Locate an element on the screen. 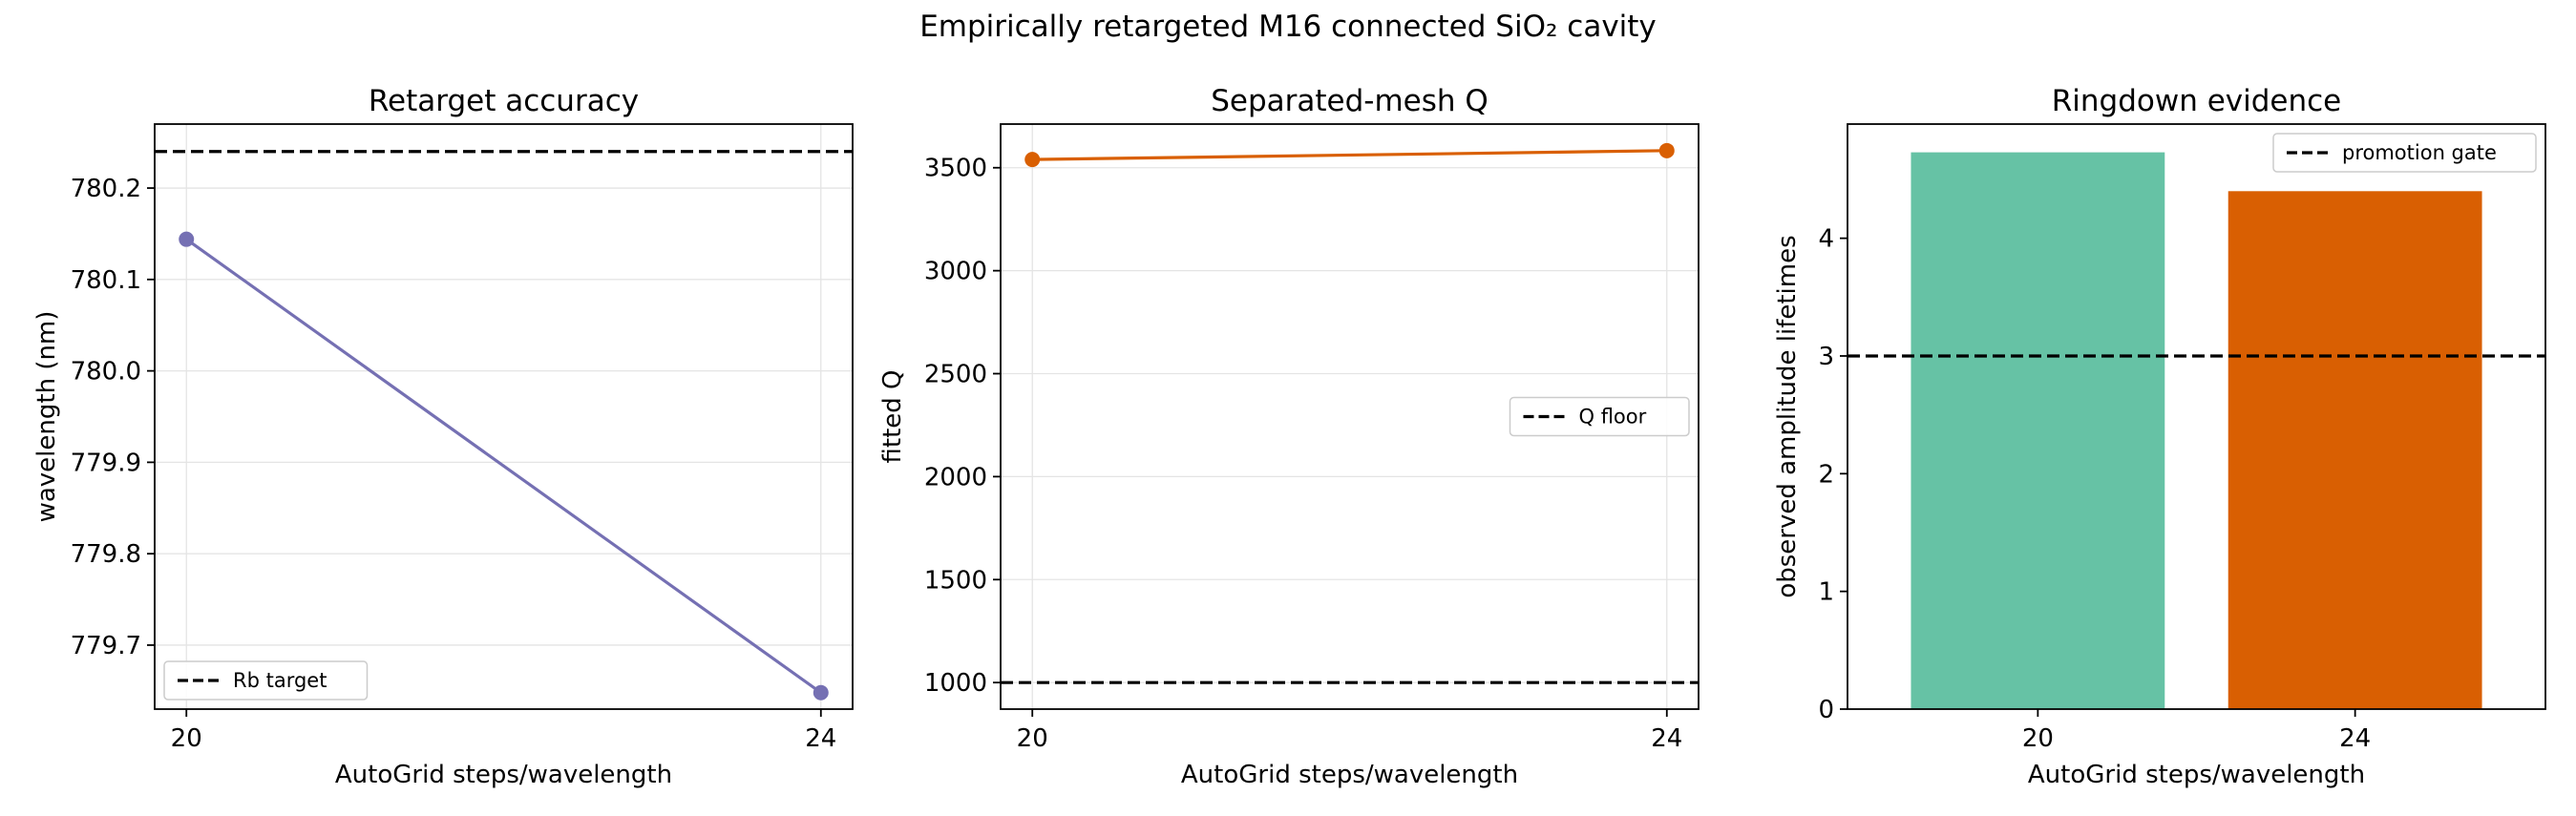 The height and width of the screenshot is (816, 2576). legend-label: Q floor is located at coordinates (1613, 417).